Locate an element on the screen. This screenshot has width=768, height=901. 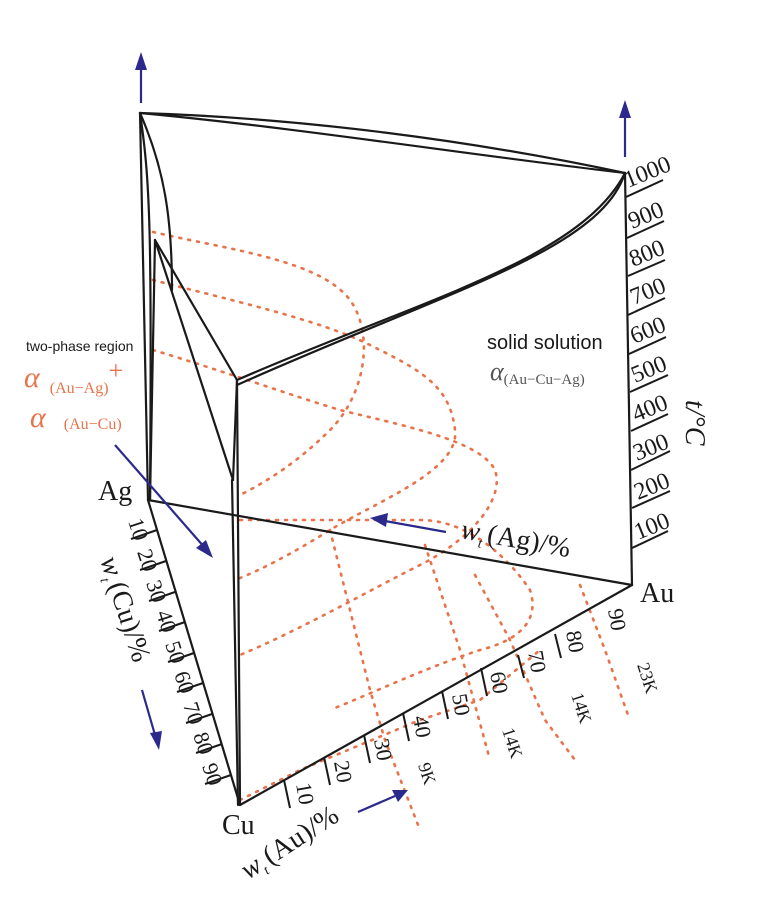
solid-solution-title: solid solution is located at coordinates (545, 343).